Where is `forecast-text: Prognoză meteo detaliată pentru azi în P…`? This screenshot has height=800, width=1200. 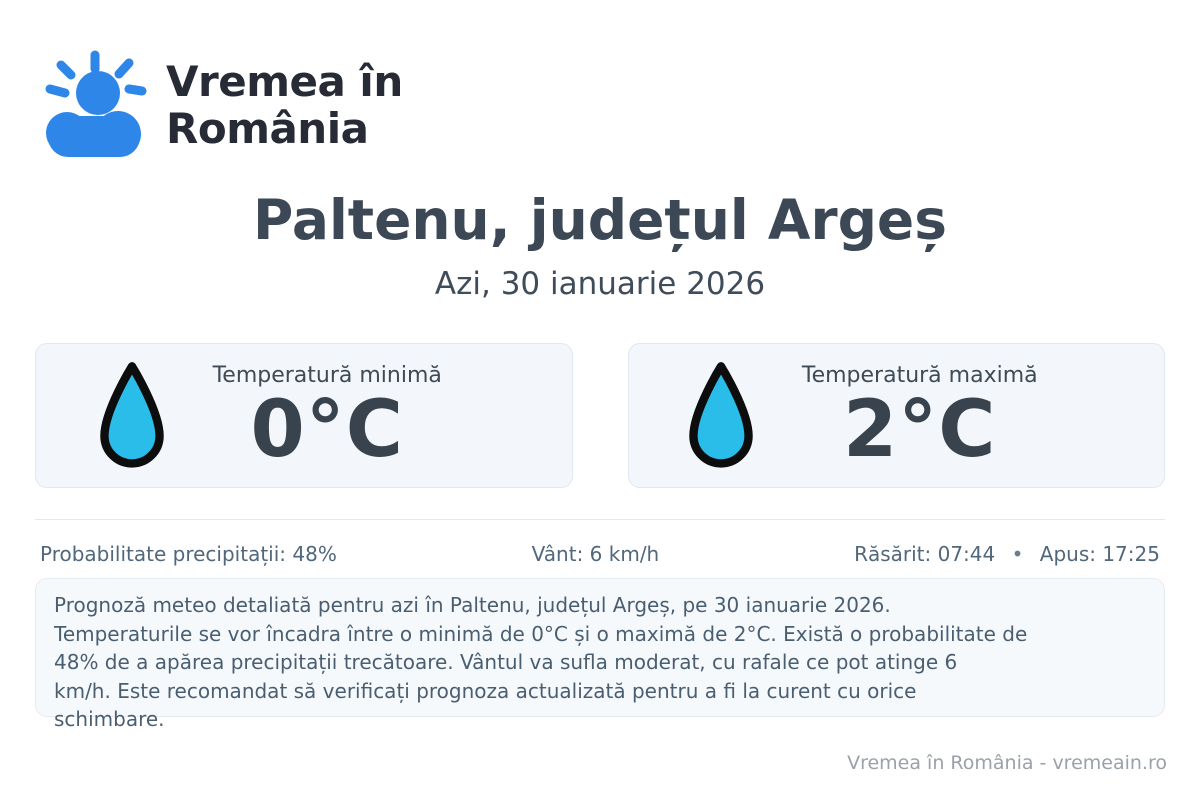
forecast-text: Prognoză meteo detaliată pentru azi în P… is located at coordinates (541, 662).